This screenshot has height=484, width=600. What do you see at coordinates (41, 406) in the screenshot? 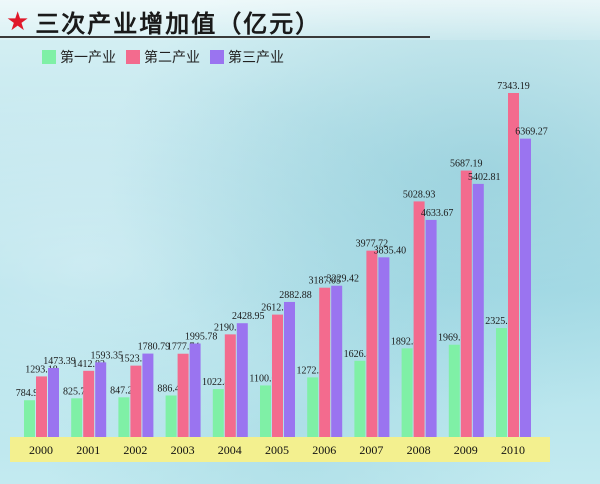
I see `bar-secondary-2000` at bounding box center [41, 406].